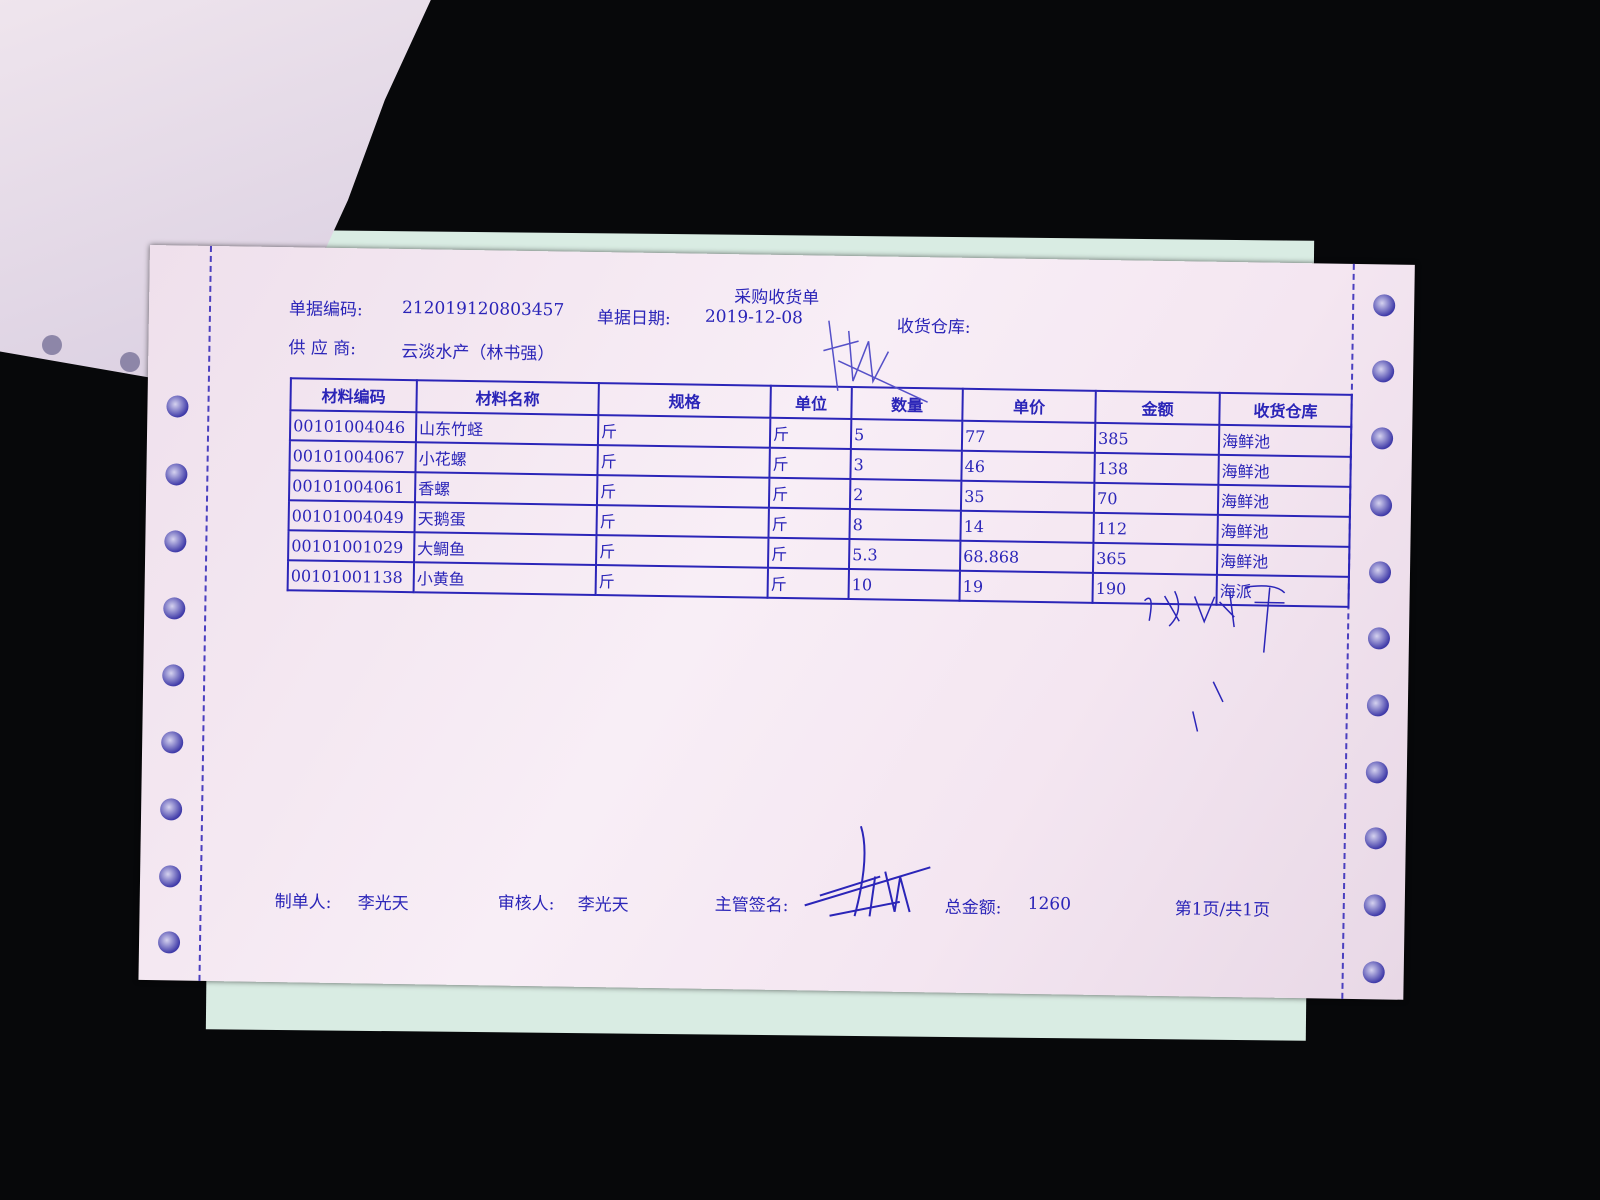  Describe the element at coordinates (603, 905) in the screenshot. I see `reviewer: 李光天` at that location.